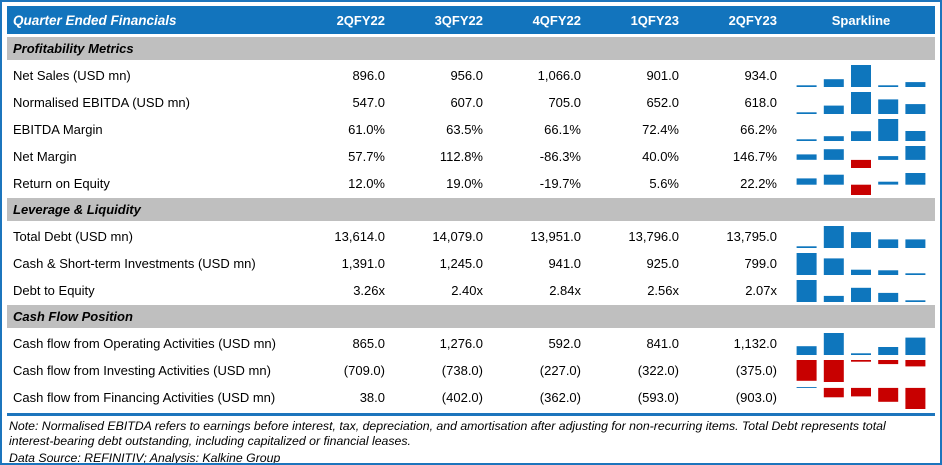 This screenshot has width=942, height=465. What do you see at coordinates (364, 370) in the screenshot?
I see `value-cell: (709.0)` at bounding box center [364, 370].